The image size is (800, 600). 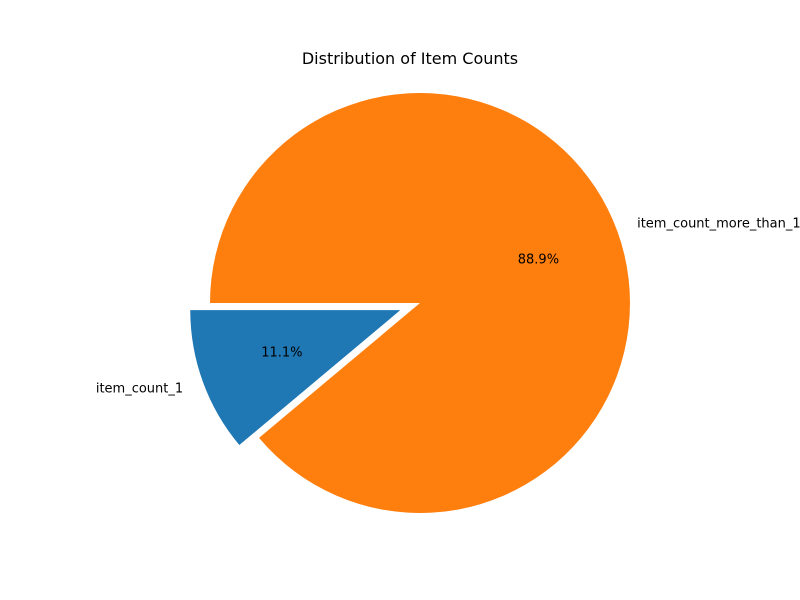 What do you see at coordinates (139, 389) in the screenshot?
I see `pie-category-label-item-count-1: item_count_1` at bounding box center [139, 389].